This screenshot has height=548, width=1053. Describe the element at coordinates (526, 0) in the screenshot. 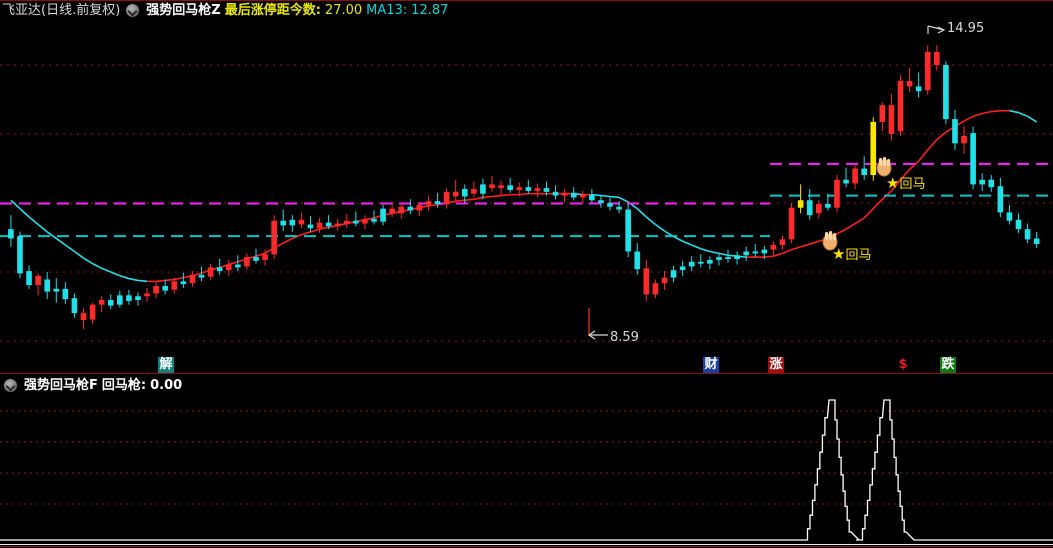

I see `top-border` at that location.